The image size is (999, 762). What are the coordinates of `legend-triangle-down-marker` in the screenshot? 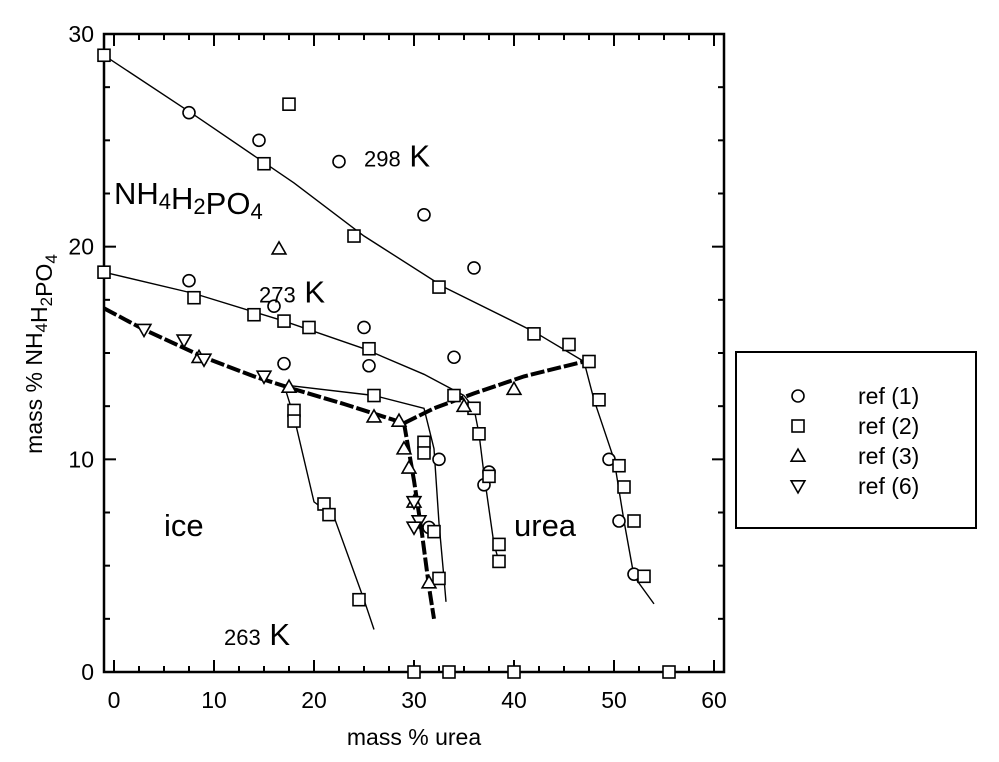 It's located at (798, 487).